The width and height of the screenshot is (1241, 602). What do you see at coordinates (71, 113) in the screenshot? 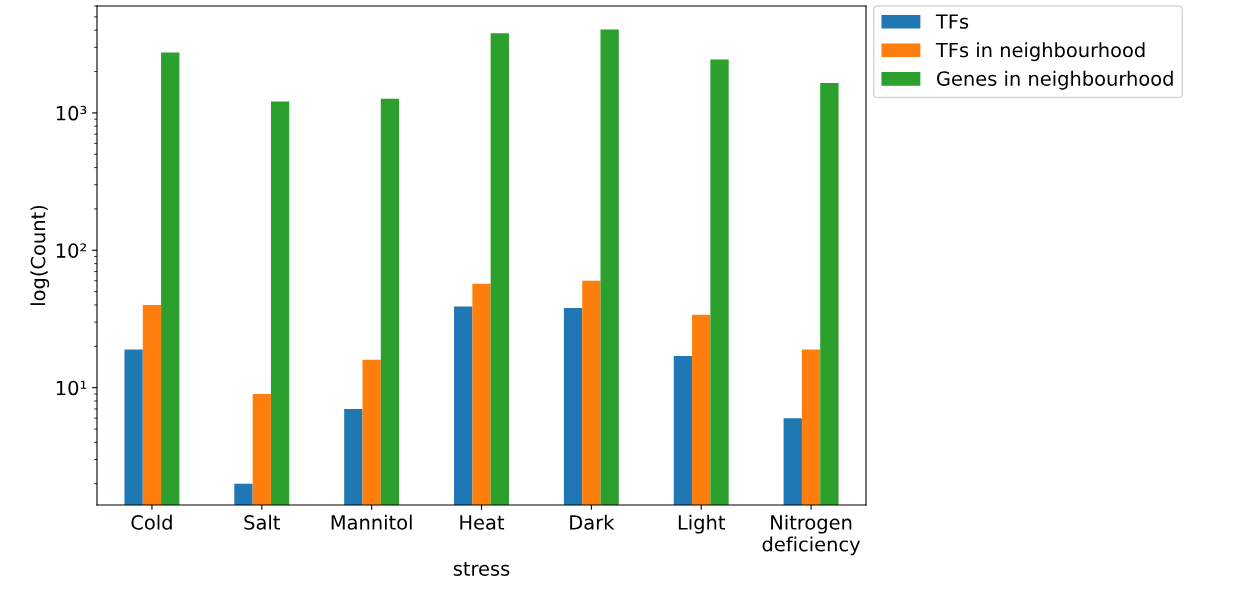
I see `y-tick-label: 10³` at bounding box center [71, 113].